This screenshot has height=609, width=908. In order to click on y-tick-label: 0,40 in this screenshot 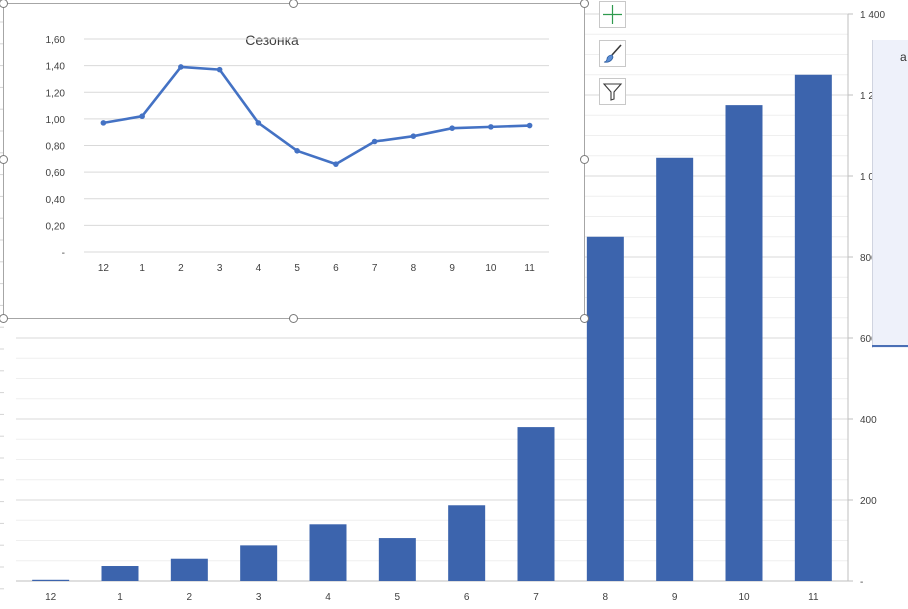, I will do `click(56, 200)`.